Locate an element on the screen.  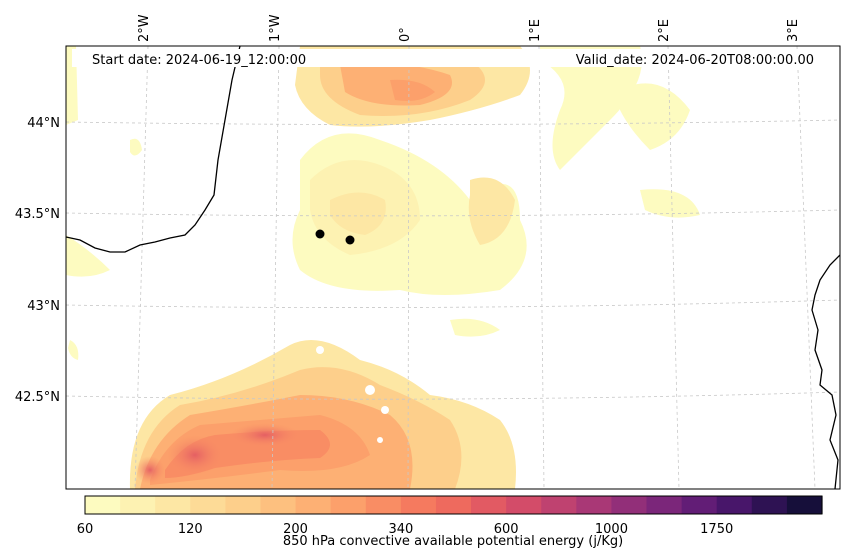
colorbar-tick-label: 1000 is located at coordinates (611, 529).